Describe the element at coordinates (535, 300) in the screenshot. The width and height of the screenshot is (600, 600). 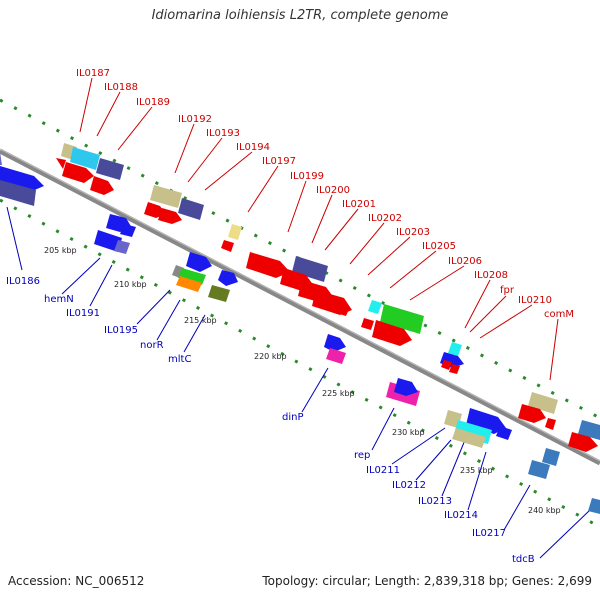
I see `gene-label-il0210: IL0210` at that location.